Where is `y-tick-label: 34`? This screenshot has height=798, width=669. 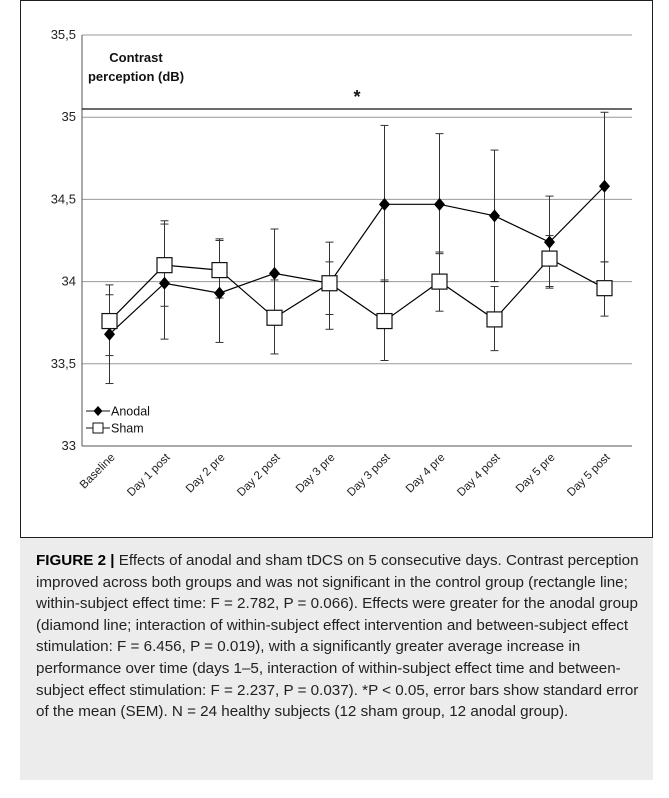 y-tick-label: 34 is located at coordinates (69, 281).